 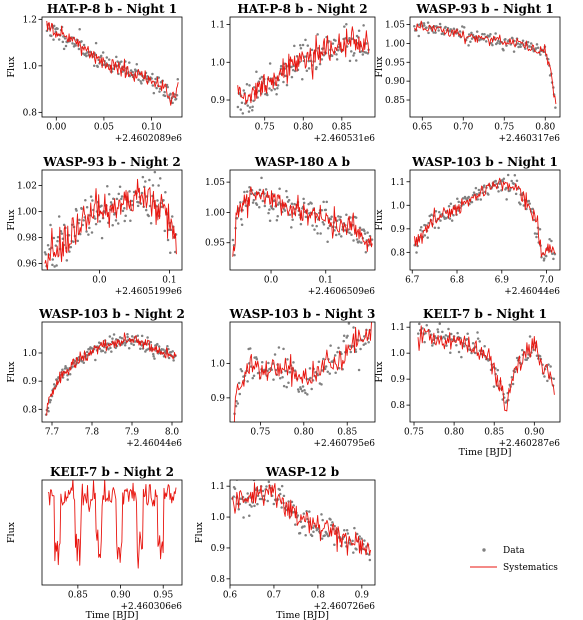 I want to click on y-tick-label: 0.95, so click(x=395, y=63).